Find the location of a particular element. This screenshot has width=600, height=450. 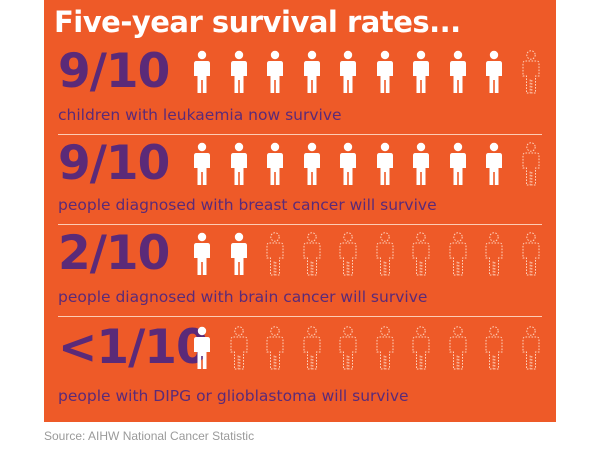

ratio-label: <1/10 is located at coordinates (133, 347).